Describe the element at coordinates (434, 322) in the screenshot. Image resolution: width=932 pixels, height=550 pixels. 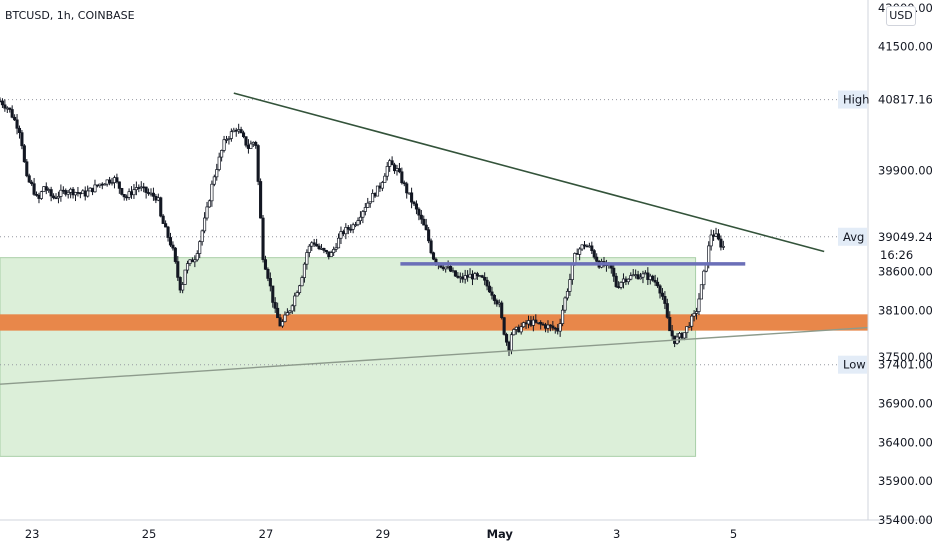
I see `support-zone` at that location.